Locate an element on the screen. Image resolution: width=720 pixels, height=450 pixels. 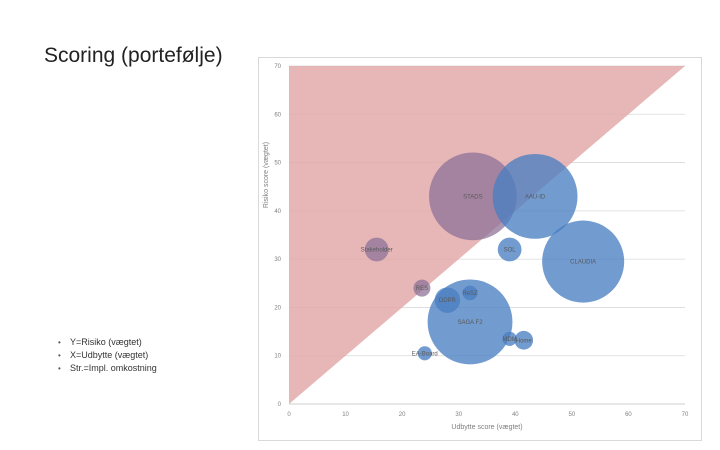
bubble-home is located at coordinates (524, 340).